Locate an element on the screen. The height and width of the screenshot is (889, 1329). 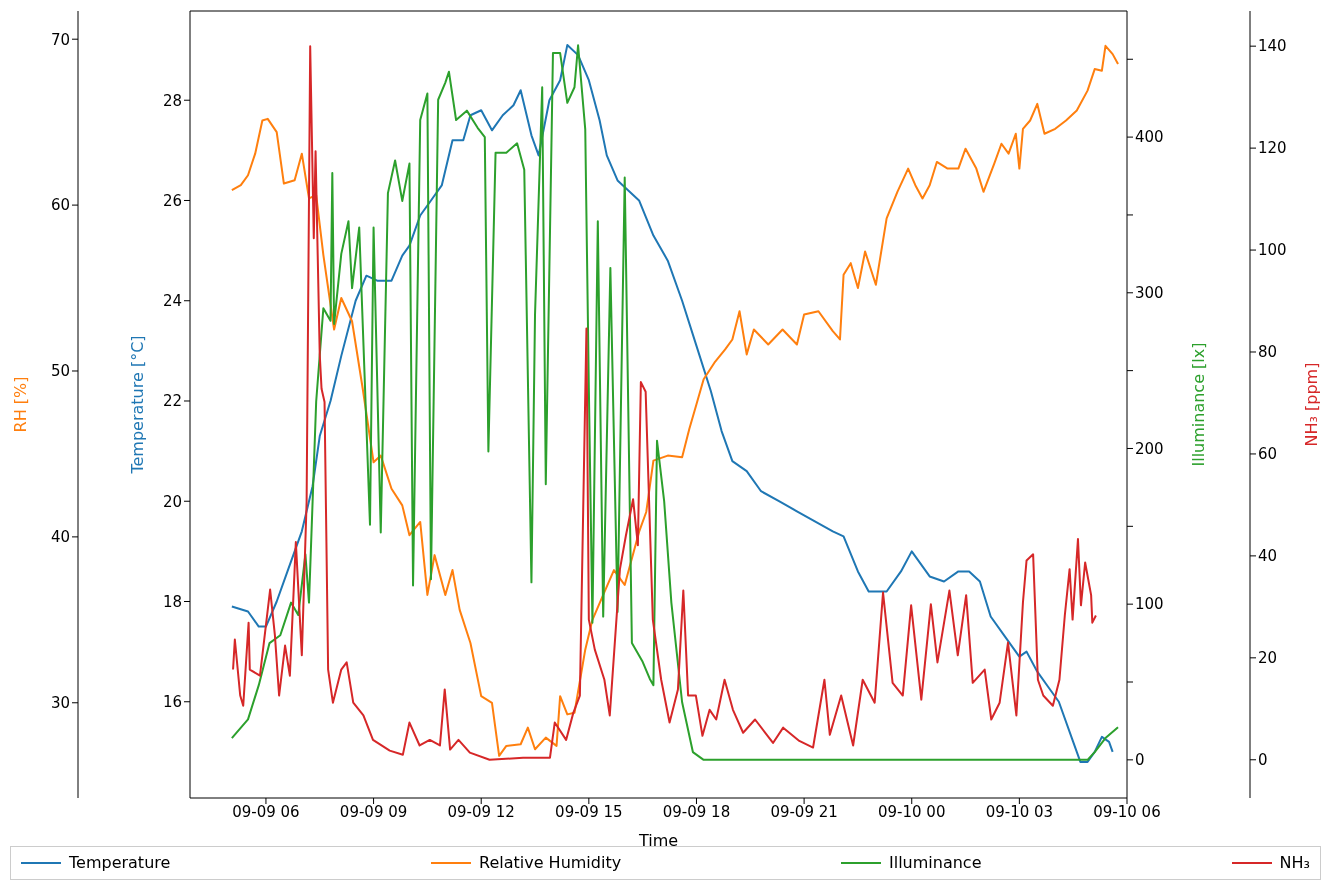
legend-label: Temperature is located at coordinates (120, 862).